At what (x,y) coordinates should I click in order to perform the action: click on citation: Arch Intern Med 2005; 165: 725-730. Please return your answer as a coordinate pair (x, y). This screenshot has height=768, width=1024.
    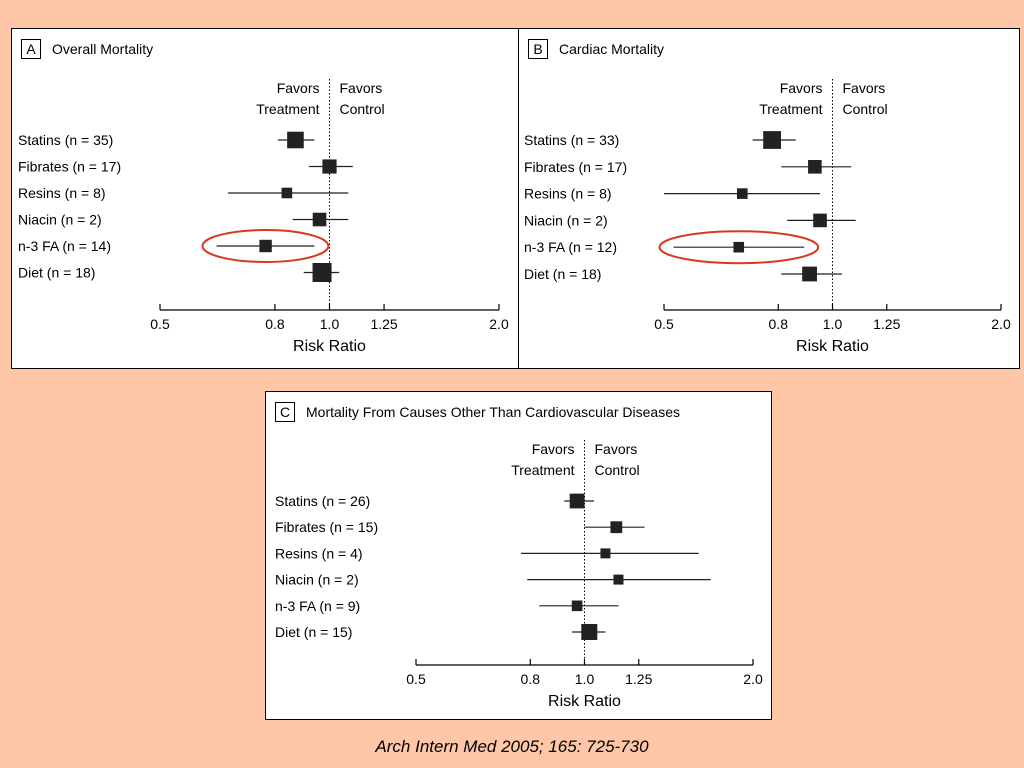
    Looking at the image, I should click on (512, 746).